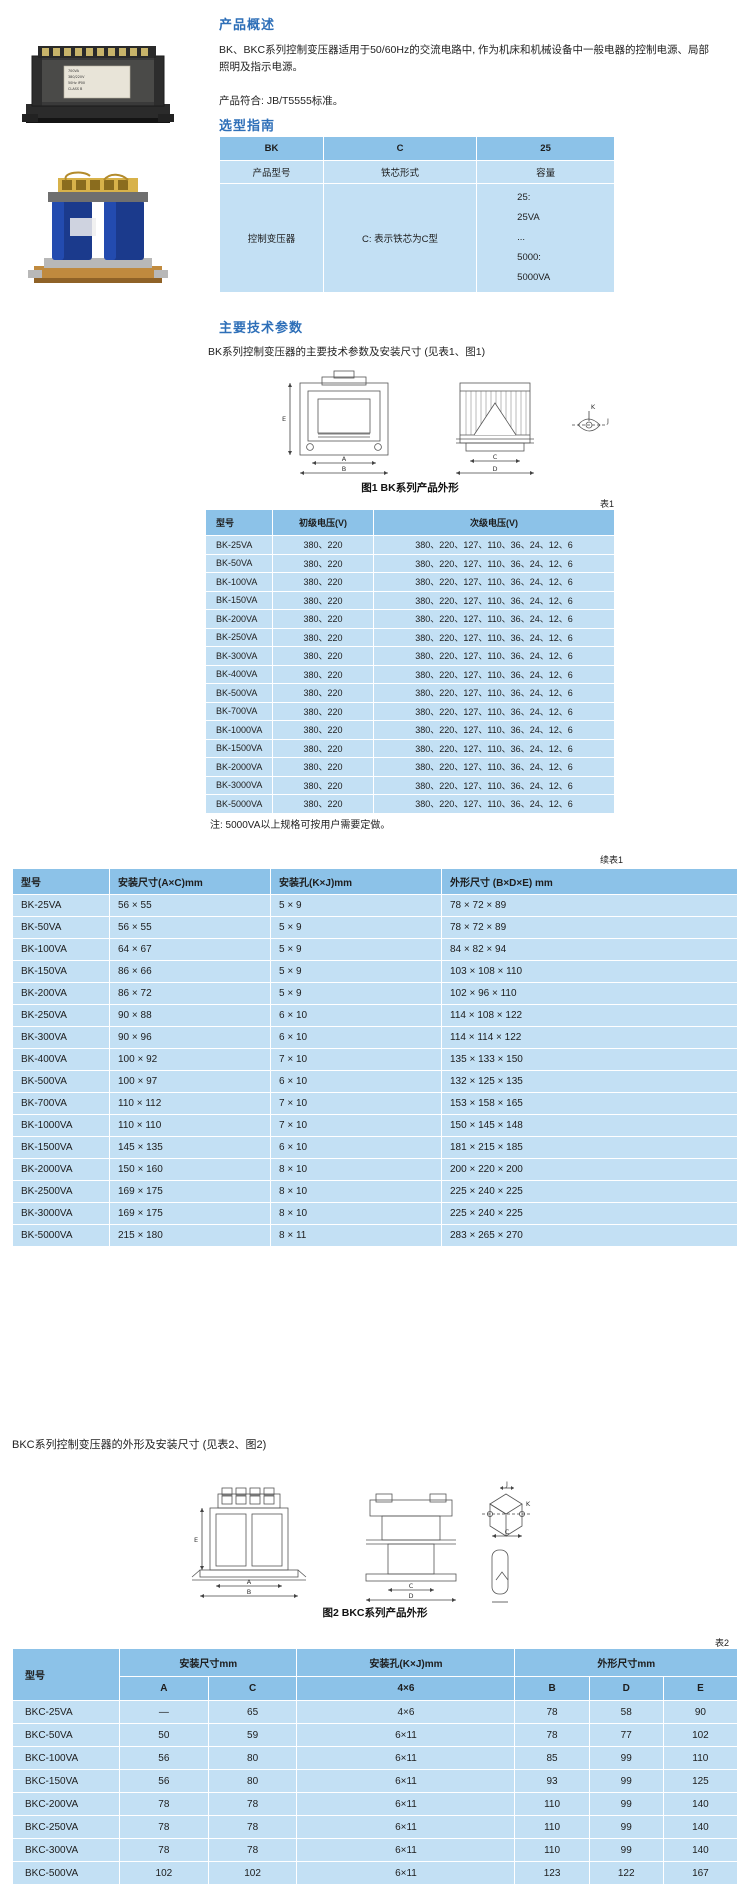 This screenshot has height=1885, width=750. I want to click on cell-outline: 225 × 240 × 225, so click(589, 1191).